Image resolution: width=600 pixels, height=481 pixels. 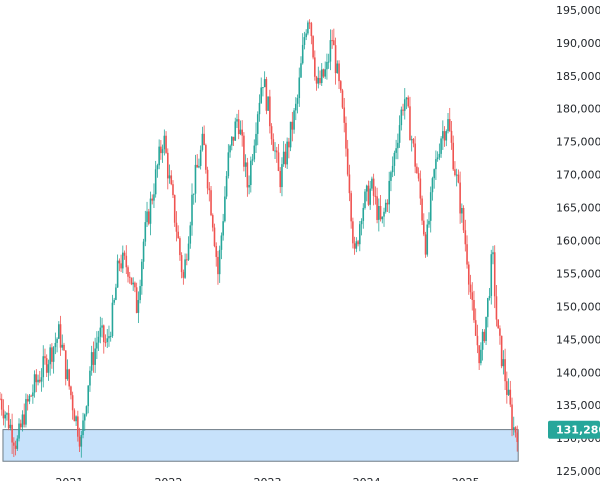 I want to click on y-tick-label: 185,000, so click(x=578, y=76).